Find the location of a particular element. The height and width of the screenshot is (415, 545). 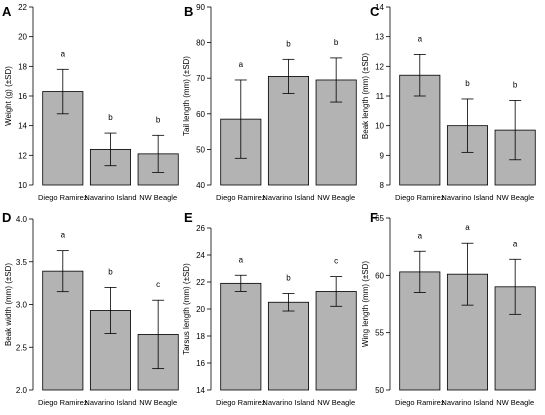

significance-letter-b-0: a is located at coordinates (241, 64).